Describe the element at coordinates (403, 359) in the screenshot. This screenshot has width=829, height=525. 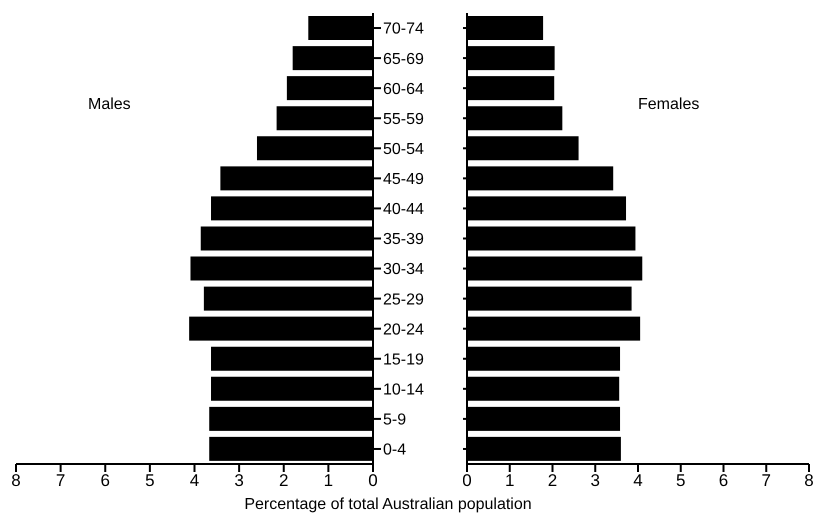
I see `y-tick-label: 15-19` at that location.